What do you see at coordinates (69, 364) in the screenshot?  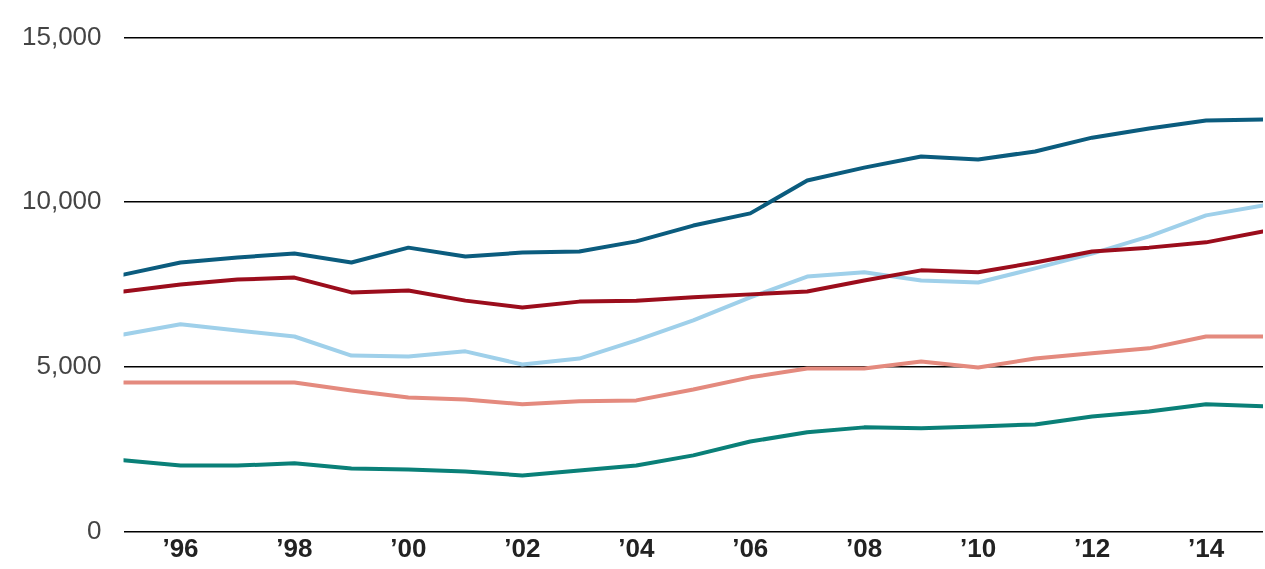 I see `y-tick-label: 5,000` at bounding box center [69, 364].